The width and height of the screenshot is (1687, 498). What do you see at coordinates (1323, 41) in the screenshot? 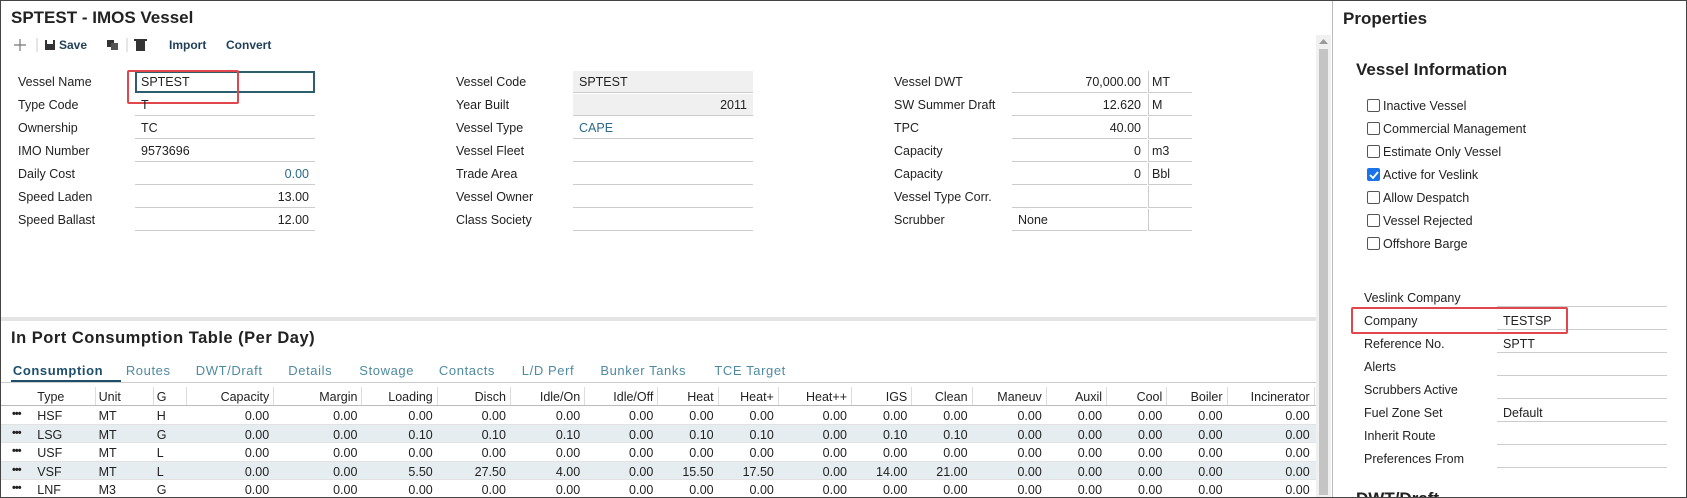
I see `scroll-up` at bounding box center [1323, 41].